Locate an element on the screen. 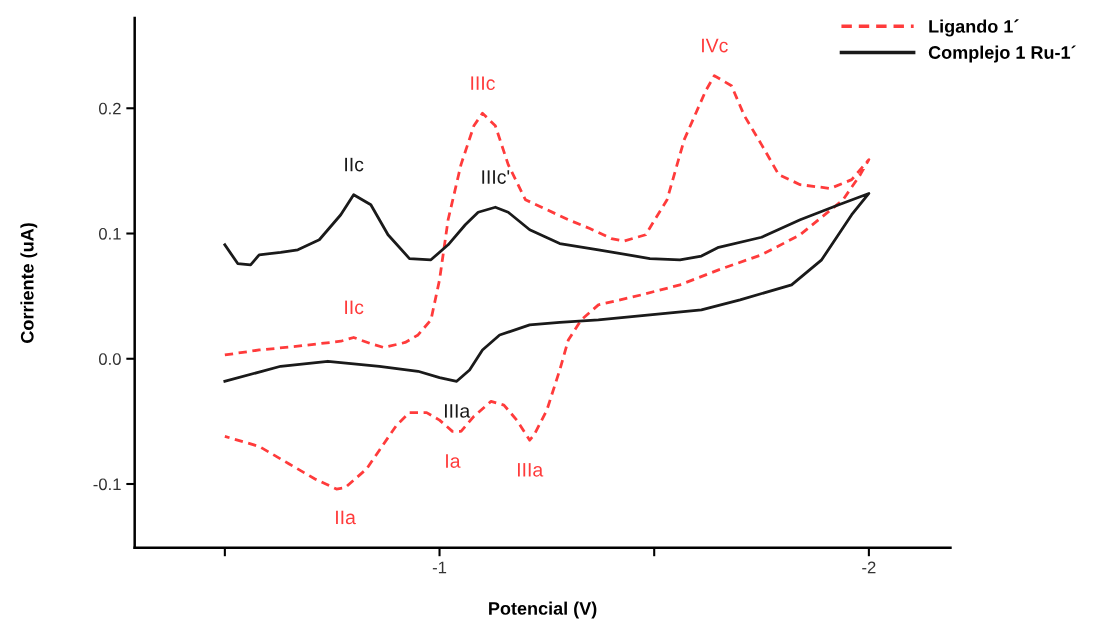 The height and width of the screenshot is (624, 1095). annotation: IIIc' is located at coordinates (496, 177).